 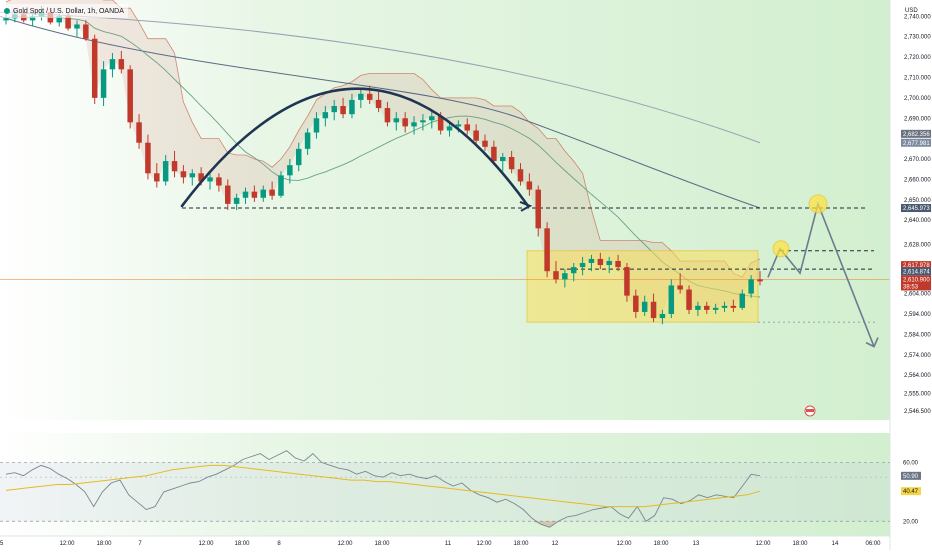 I want to click on time-tick-label: 11, so click(x=448, y=544).